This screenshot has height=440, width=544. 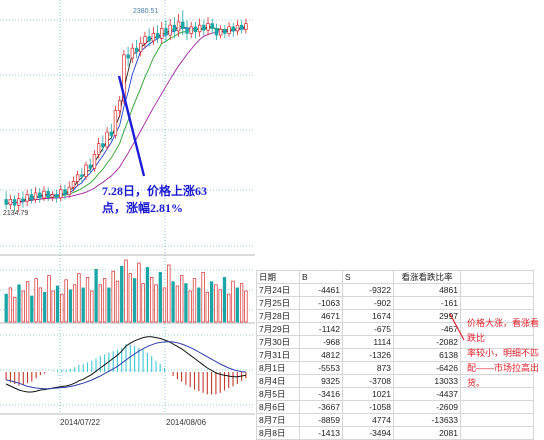 What do you see at coordinates (368, 277) in the screenshot?
I see `header-s: S` at bounding box center [368, 277].